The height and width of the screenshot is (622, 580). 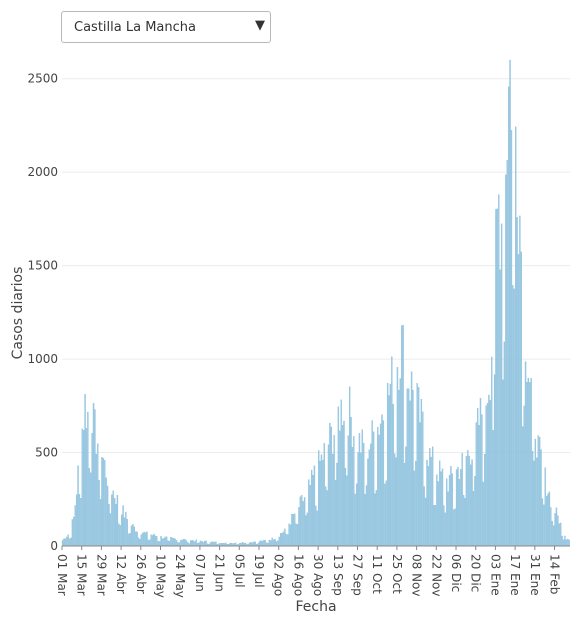 I want to click on x-tick-label: 12 Abr, so click(x=121, y=574).